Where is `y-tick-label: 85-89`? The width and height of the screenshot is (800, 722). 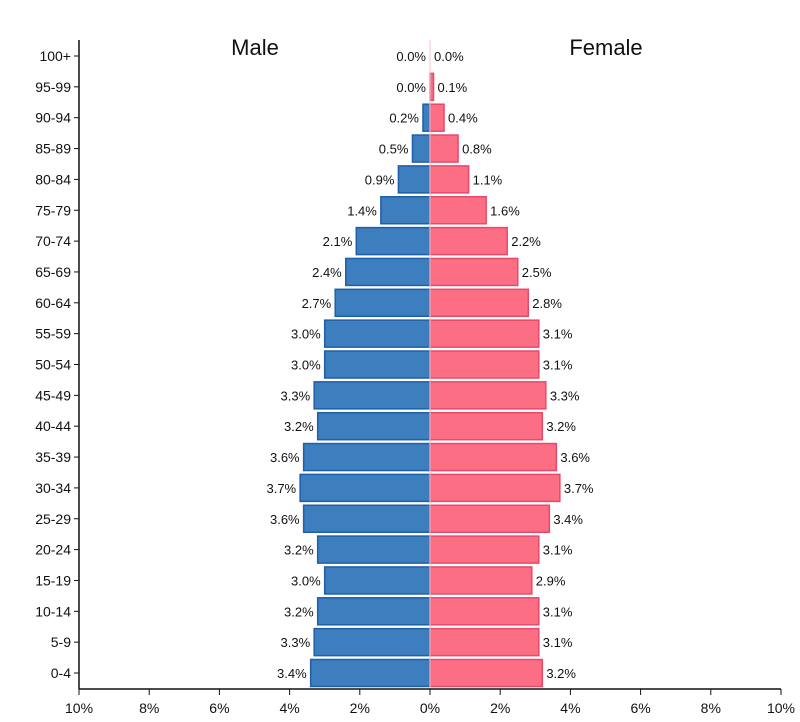 y-tick-label: 85-89 is located at coordinates (53, 149).